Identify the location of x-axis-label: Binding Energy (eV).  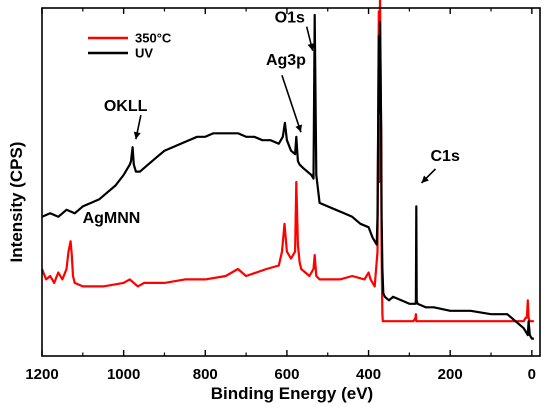
(292, 393).